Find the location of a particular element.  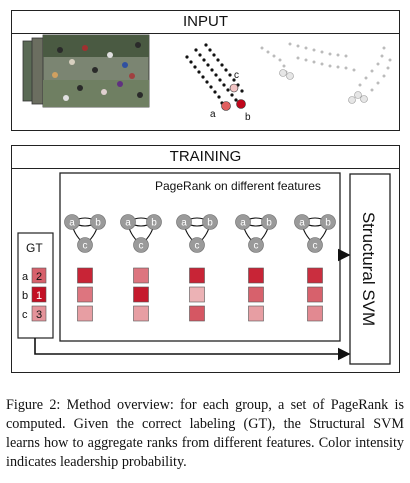

gt-rank-number: 2 is located at coordinates (39, 277).